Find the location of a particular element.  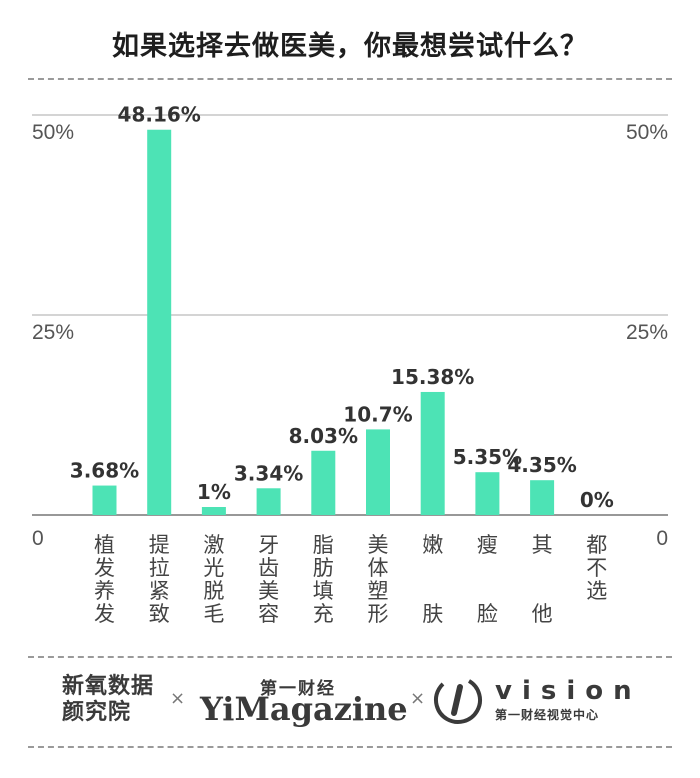

y-tick-label-right: 50% is located at coordinates (647, 132).